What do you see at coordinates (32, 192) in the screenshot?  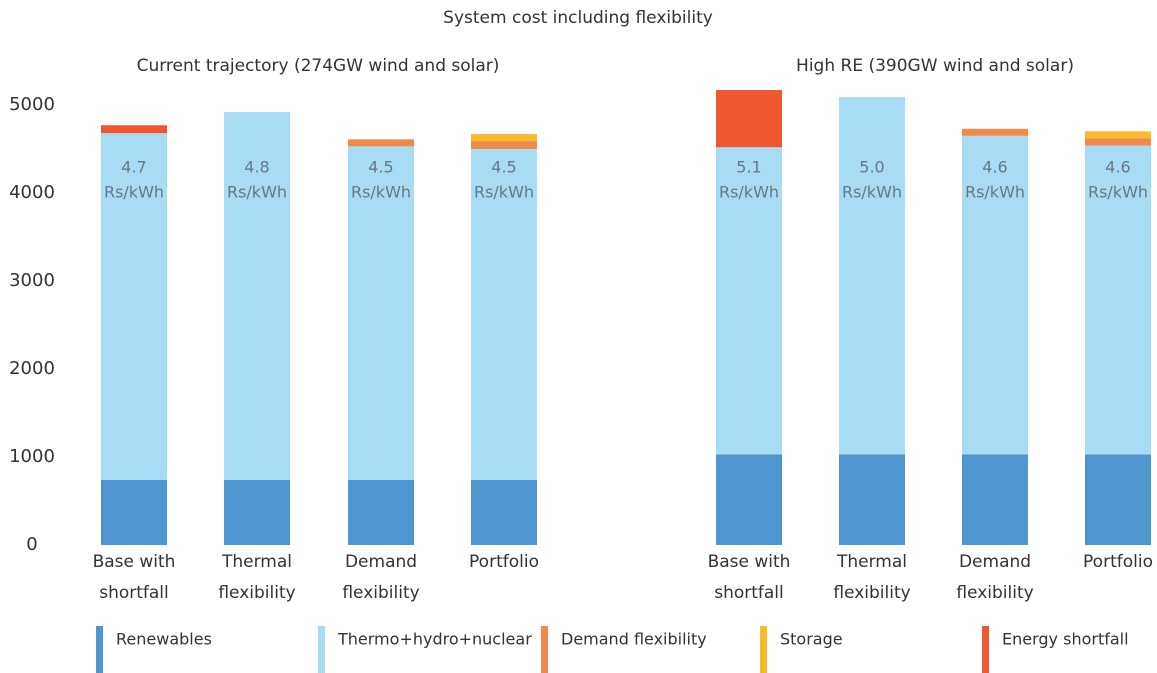 I see `y-tick-label: 4000` at bounding box center [32, 192].